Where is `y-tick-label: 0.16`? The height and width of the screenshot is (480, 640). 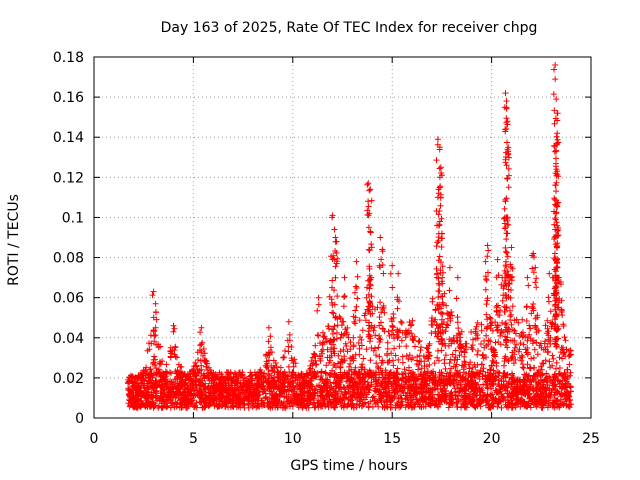 y-tick-label: 0.16 is located at coordinates (68, 98).